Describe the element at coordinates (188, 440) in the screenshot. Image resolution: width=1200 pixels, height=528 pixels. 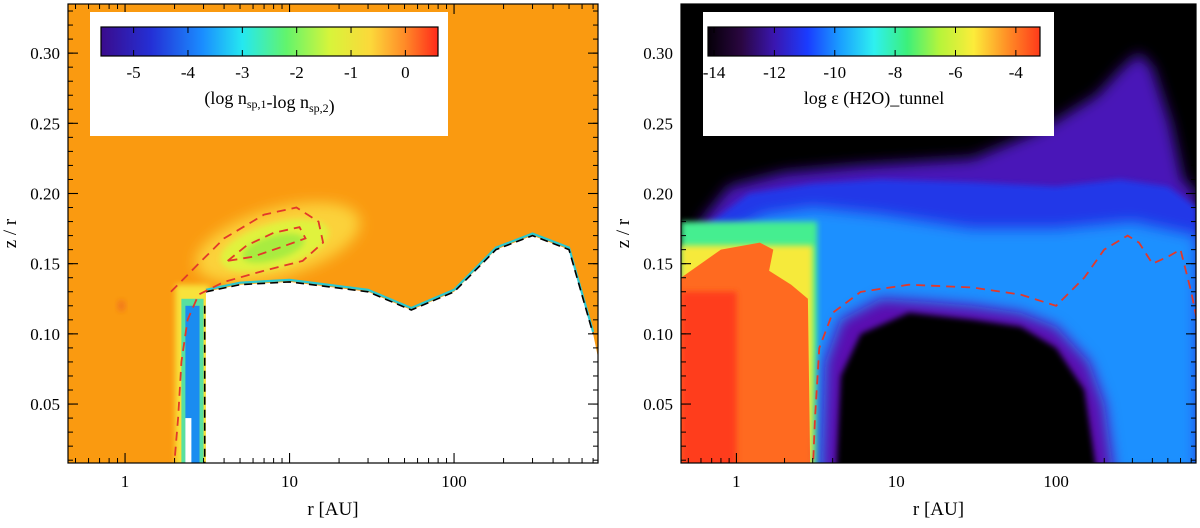
I see `left-column-gap` at that location.